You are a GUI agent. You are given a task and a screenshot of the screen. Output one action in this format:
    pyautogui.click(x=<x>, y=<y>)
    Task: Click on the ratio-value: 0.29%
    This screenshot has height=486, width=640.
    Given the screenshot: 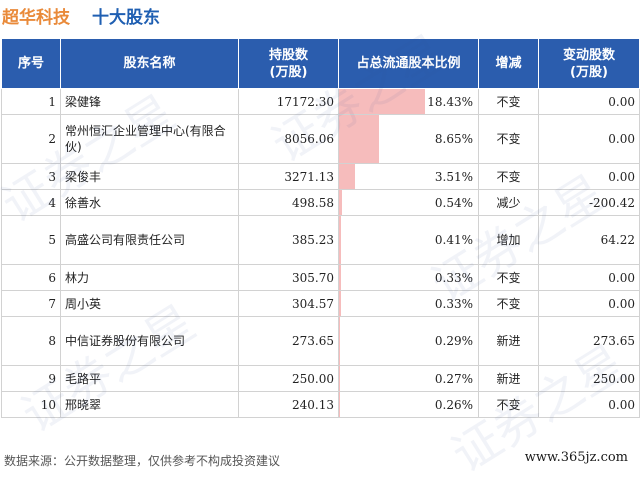 What is the action you would take?
    pyautogui.click(x=453, y=341)
    